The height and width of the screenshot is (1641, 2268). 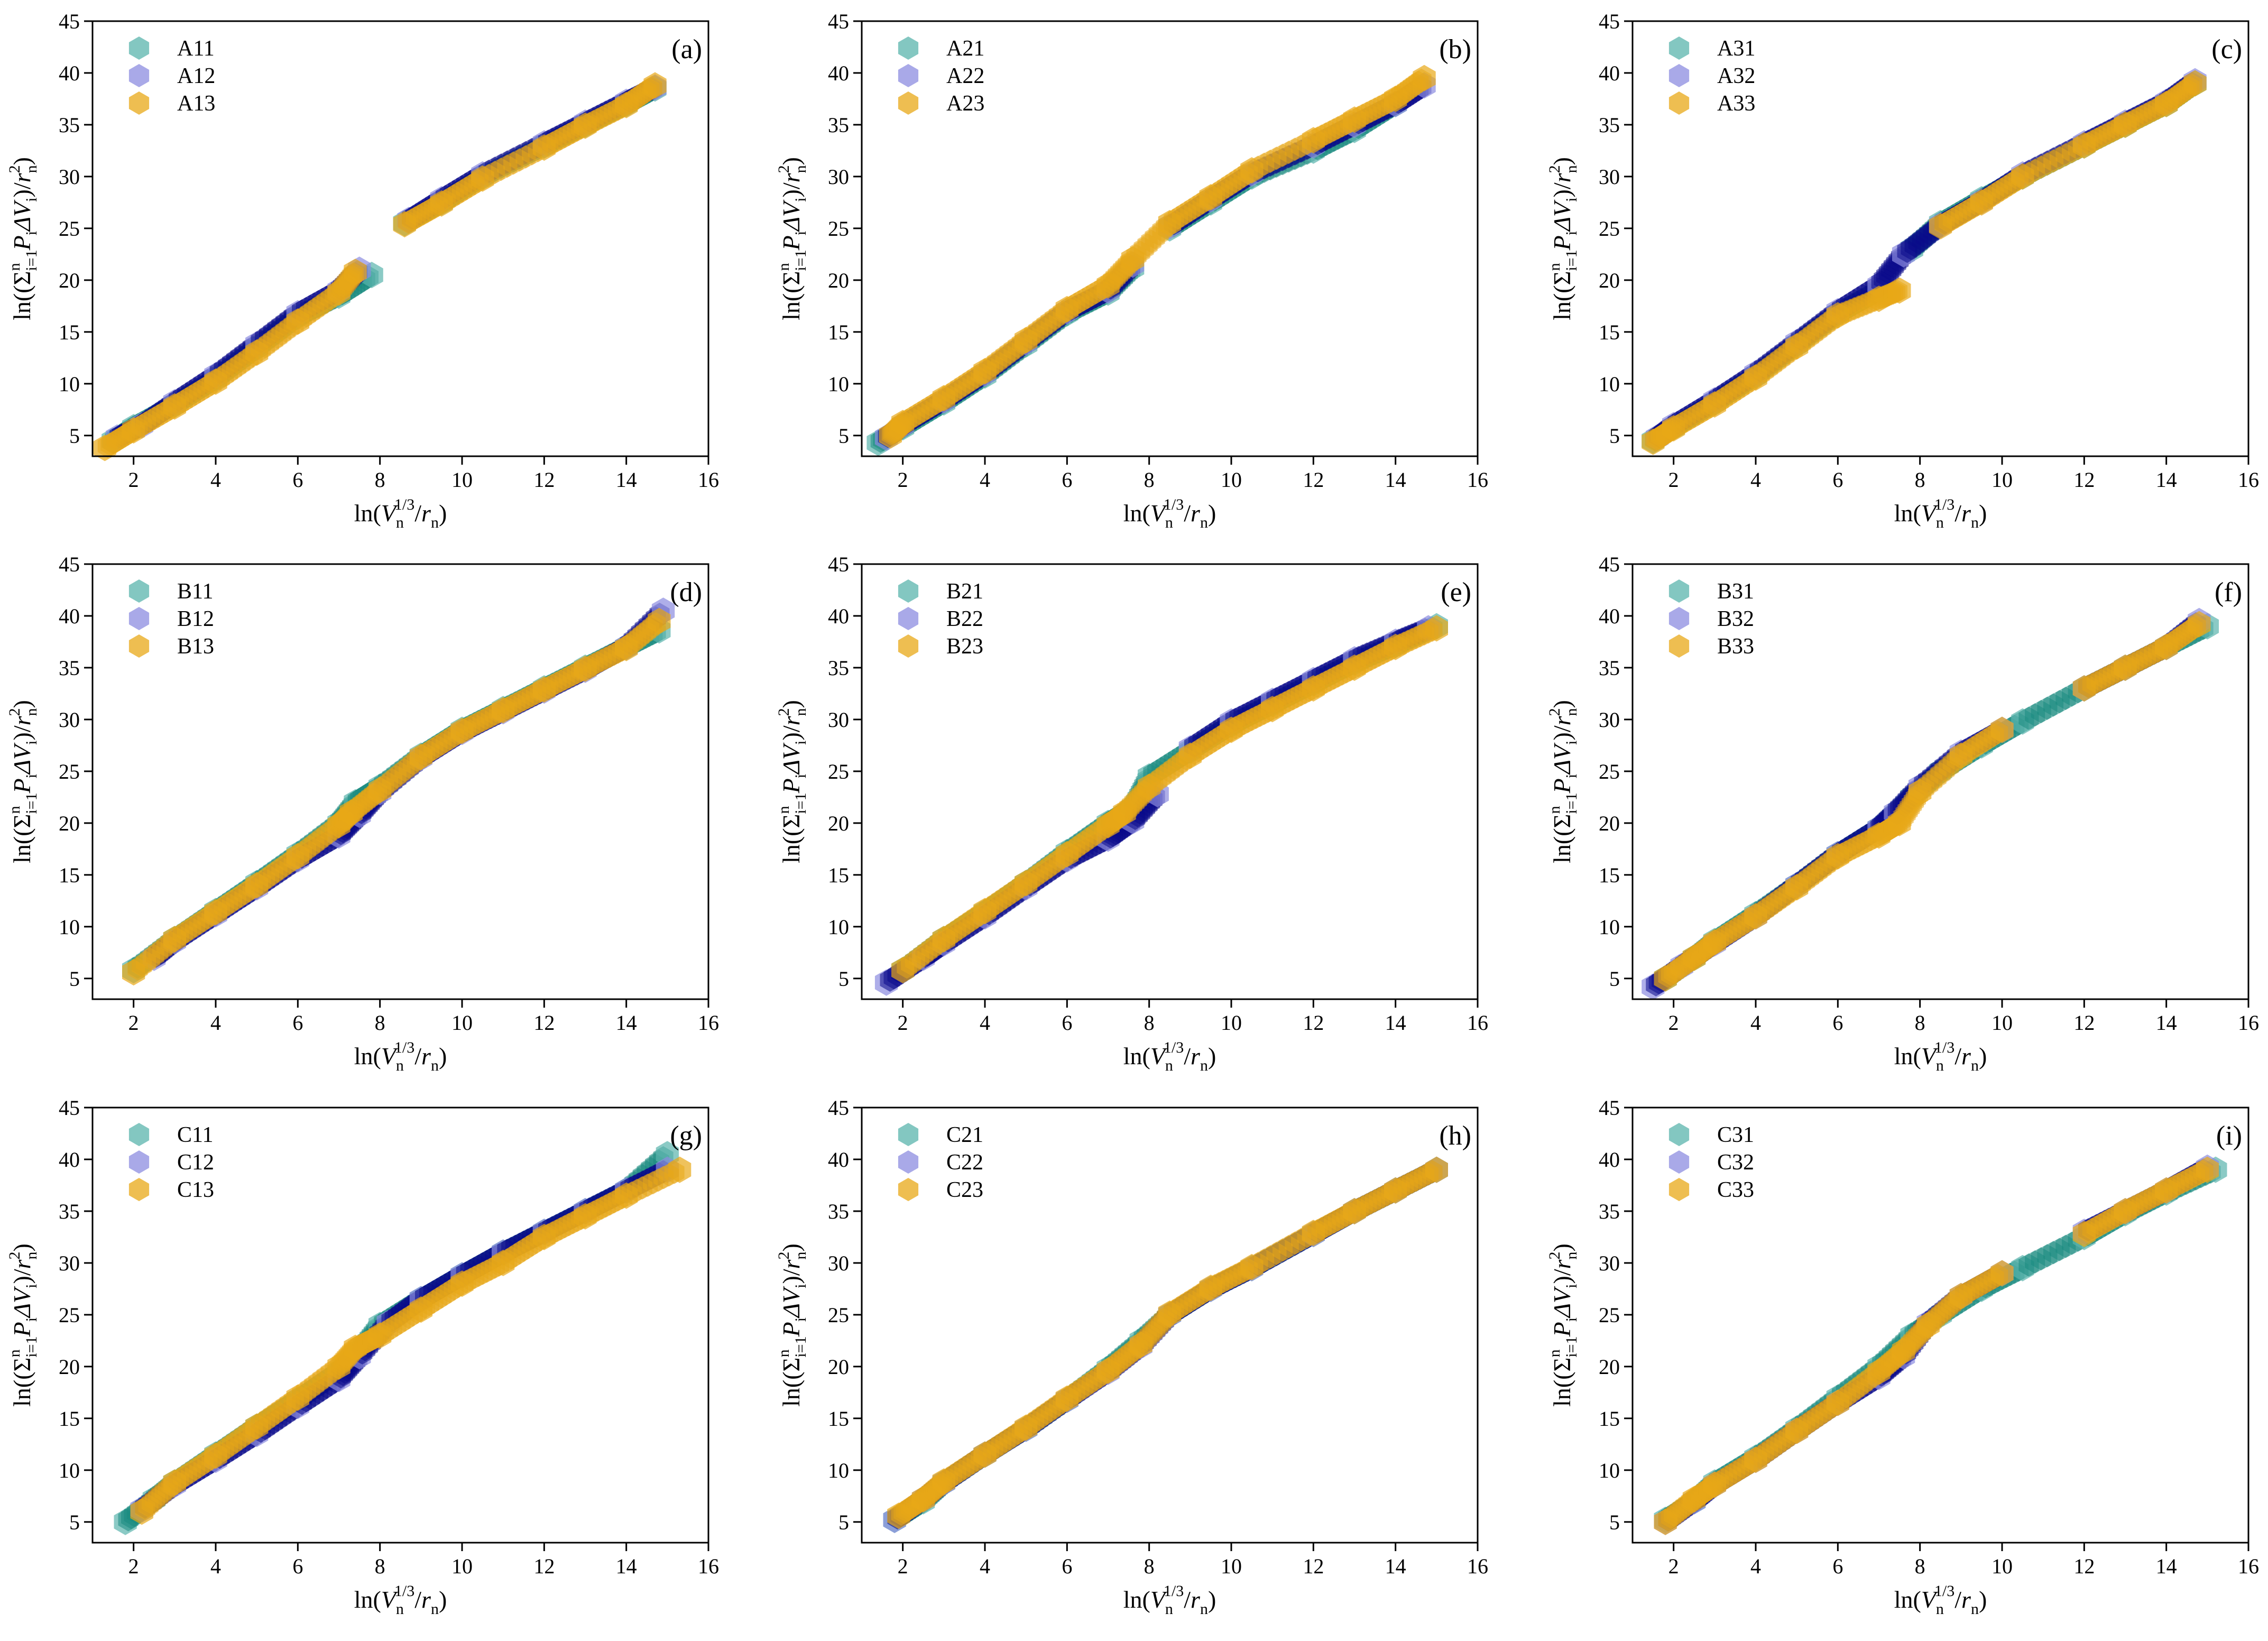 What do you see at coordinates (1736, 1163) in the screenshot?
I see `legend-label: C32` at bounding box center [1736, 1163].